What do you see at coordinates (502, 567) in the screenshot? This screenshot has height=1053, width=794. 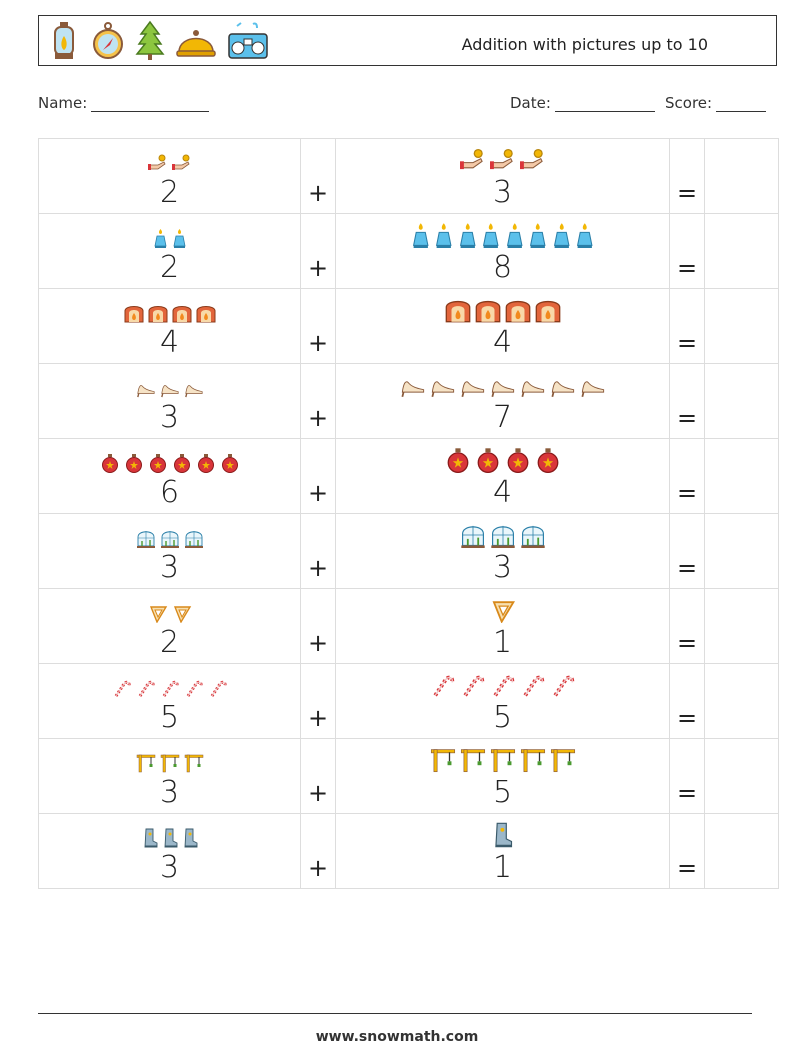 I see `addend-b: 3` at bounding box center [502, 567].